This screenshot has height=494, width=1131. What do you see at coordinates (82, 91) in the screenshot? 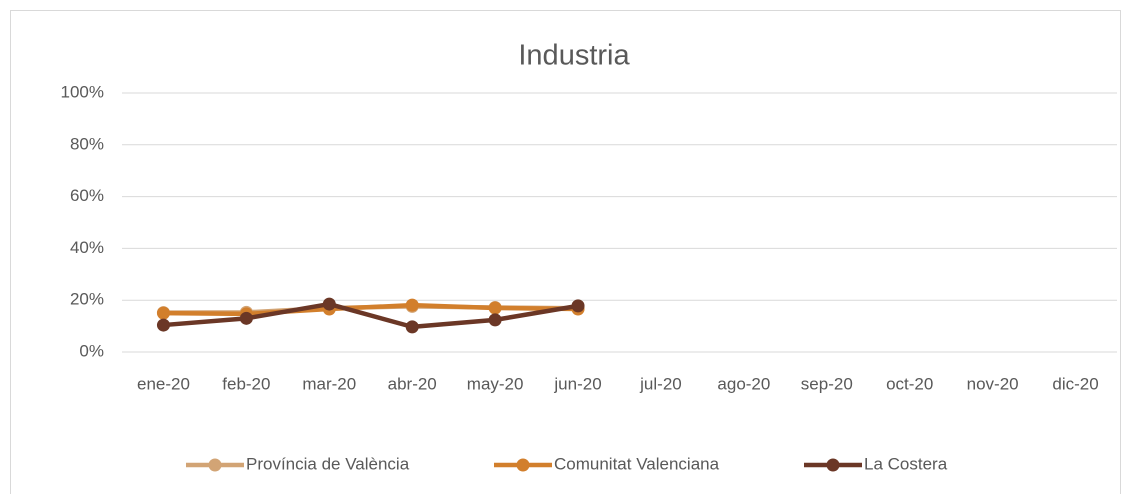
I see `y-tick-label: 100%` at bounding box center [82, 91].